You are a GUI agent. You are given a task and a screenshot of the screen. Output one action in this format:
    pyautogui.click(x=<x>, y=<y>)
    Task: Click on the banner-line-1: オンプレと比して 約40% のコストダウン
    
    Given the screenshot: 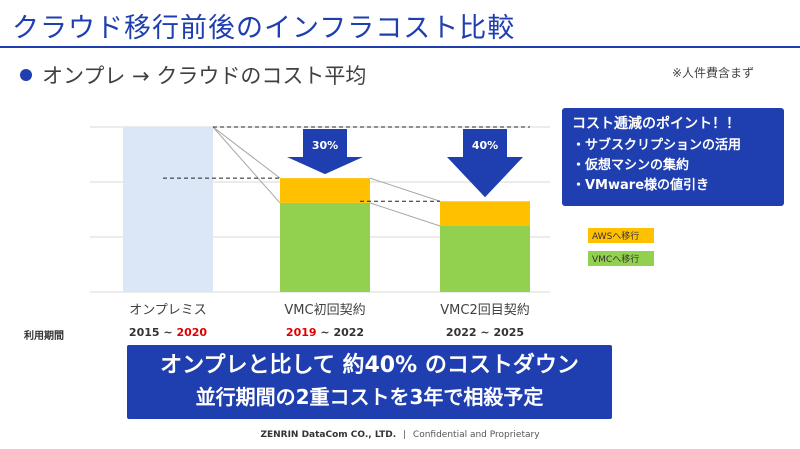 What is the action you would take?
    pyautogui.click(x=369, y=365)
    